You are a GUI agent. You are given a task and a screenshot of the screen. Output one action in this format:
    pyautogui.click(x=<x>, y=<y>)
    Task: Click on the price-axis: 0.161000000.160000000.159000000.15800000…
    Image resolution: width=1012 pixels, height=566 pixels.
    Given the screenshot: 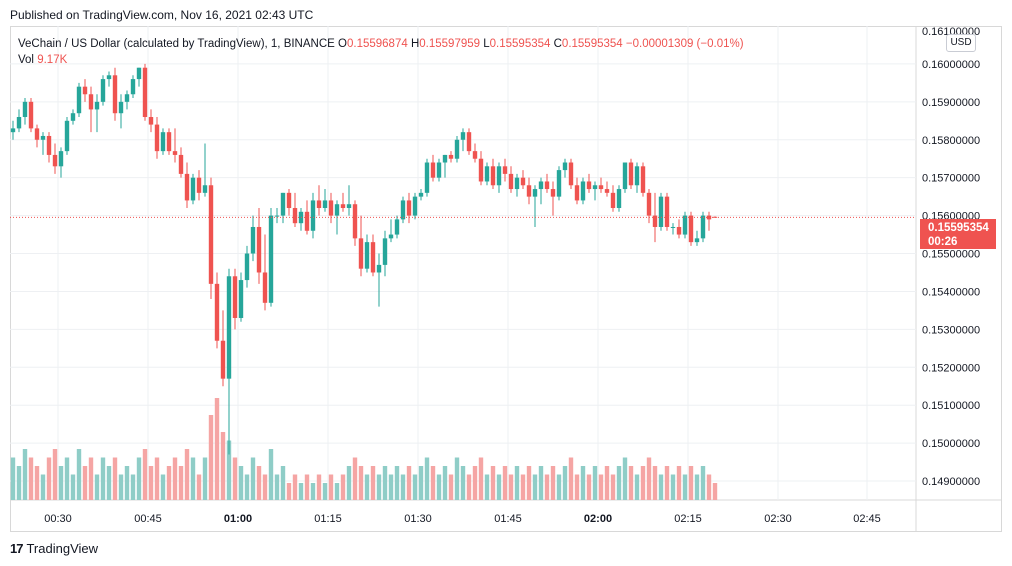 What is the action you would take?
    pyautogui.click(x=951, y=257)
    